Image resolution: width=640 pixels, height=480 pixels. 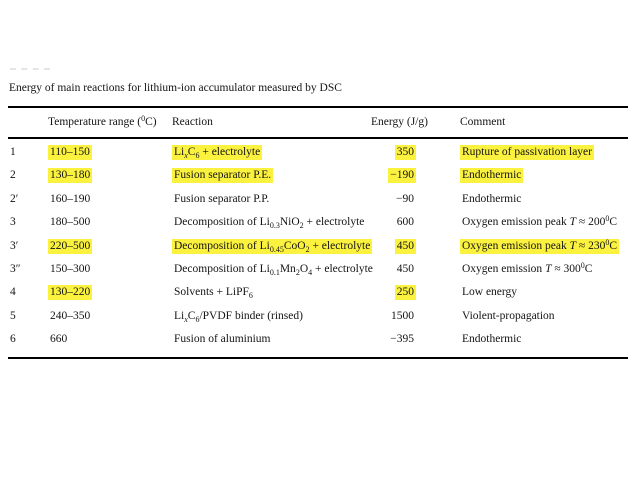 I want to click on table-rule-header-separator, so click(x=318, y=138).